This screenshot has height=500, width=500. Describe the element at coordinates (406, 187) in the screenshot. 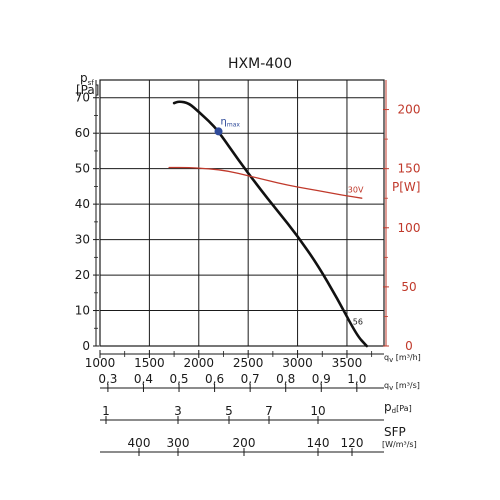

I see `y-right-title: P[W]` at that location.